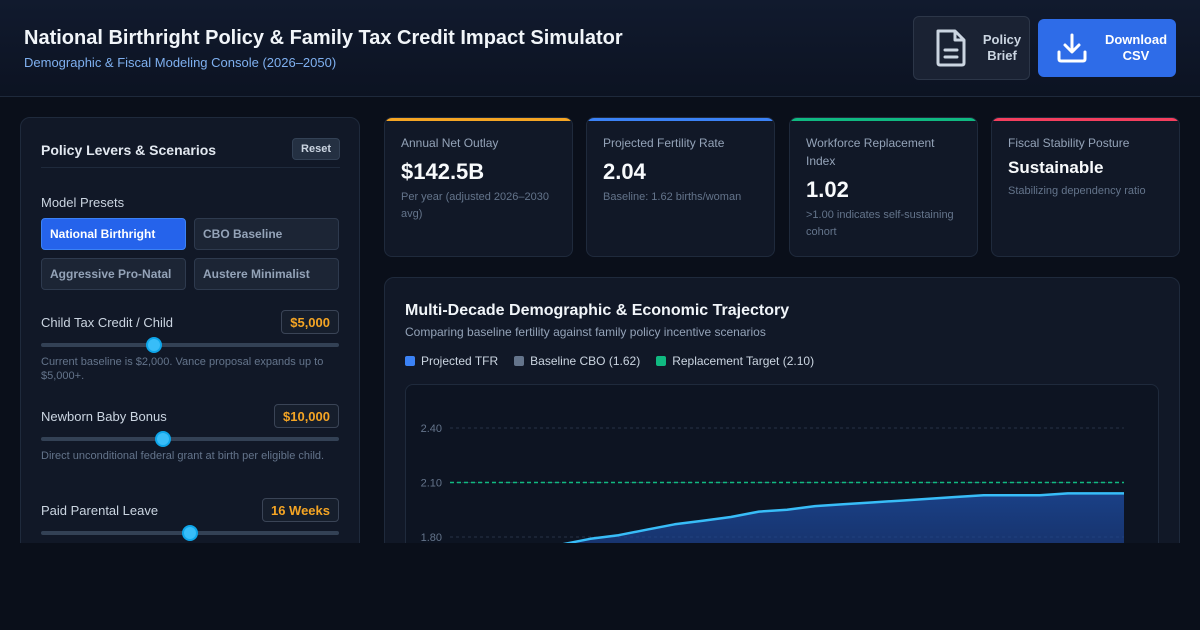 The height and width of the screenshot is (630, 1200). I want to click on preset-aggressive-pro-natal: Aggressive Pro-Natal, so click(113, 274).